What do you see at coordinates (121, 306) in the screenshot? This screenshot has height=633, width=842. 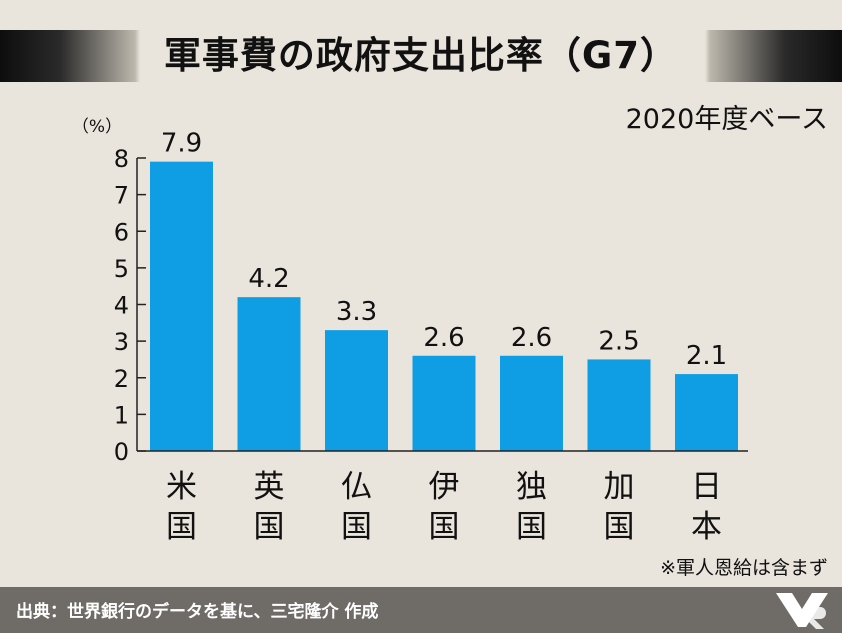 I see `y-tick-label: 4` at bounding box center [121, 306].